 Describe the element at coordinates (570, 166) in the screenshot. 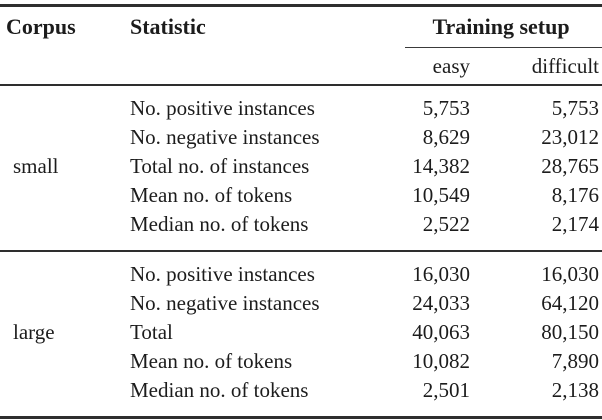

I see `difficult-value-cell: 28,765` at that location.